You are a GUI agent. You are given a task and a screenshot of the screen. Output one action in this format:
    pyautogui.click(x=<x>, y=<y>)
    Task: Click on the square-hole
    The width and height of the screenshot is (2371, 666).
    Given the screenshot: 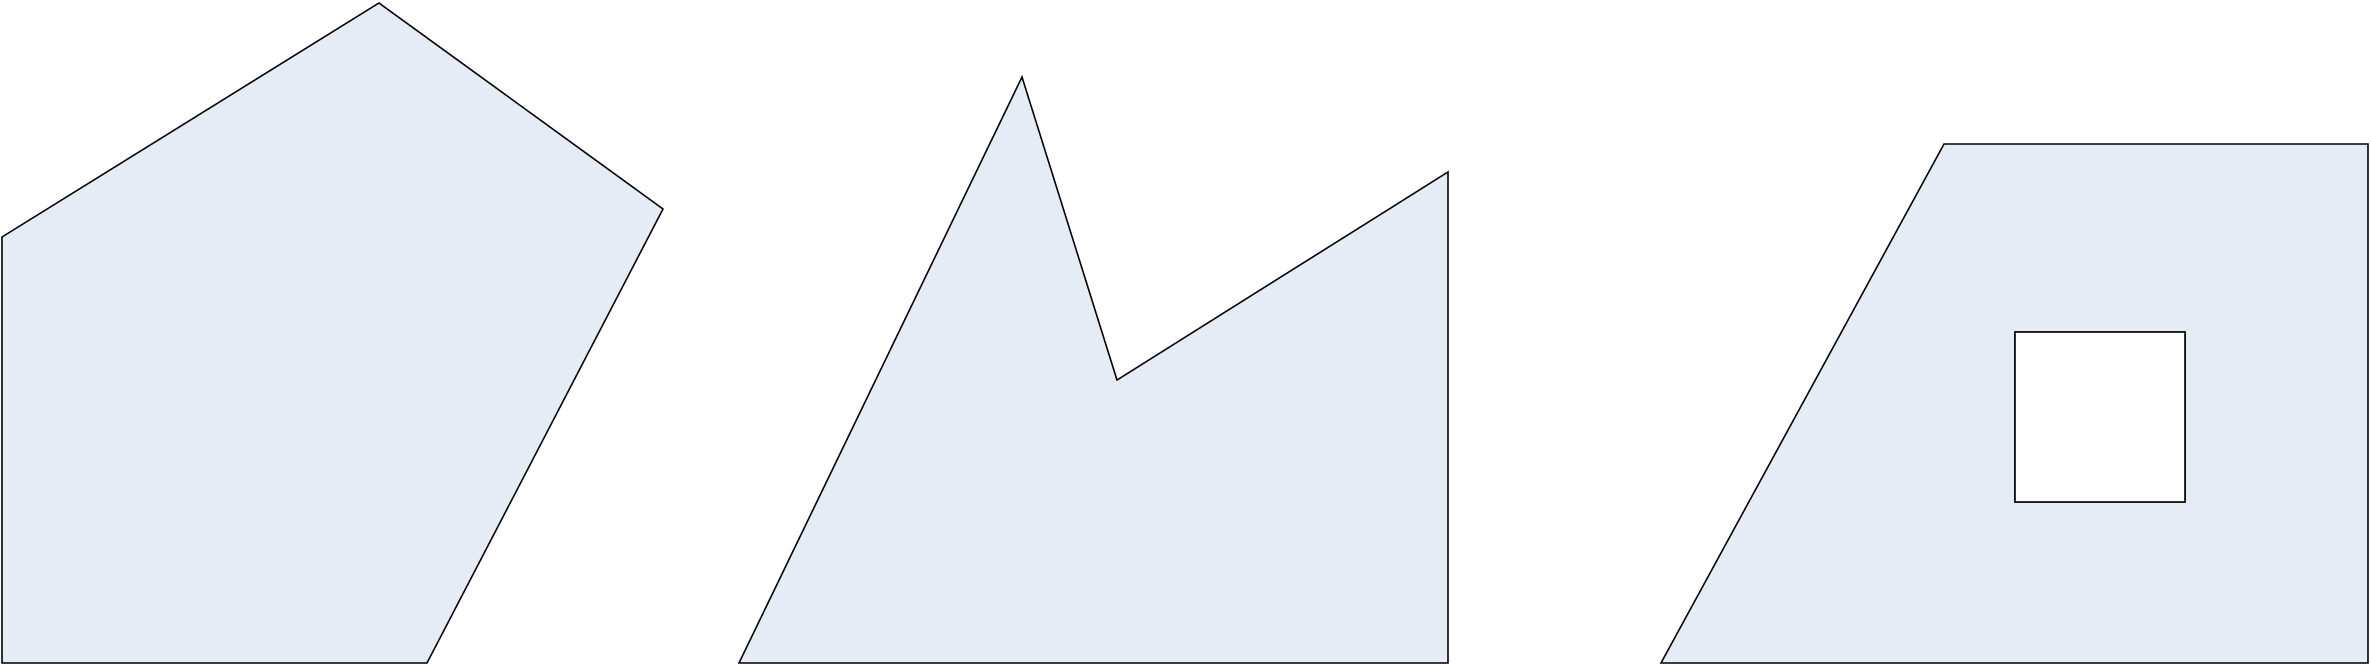 What is the action you would take?
    pyautogui.click(x=2100, y=417)
    